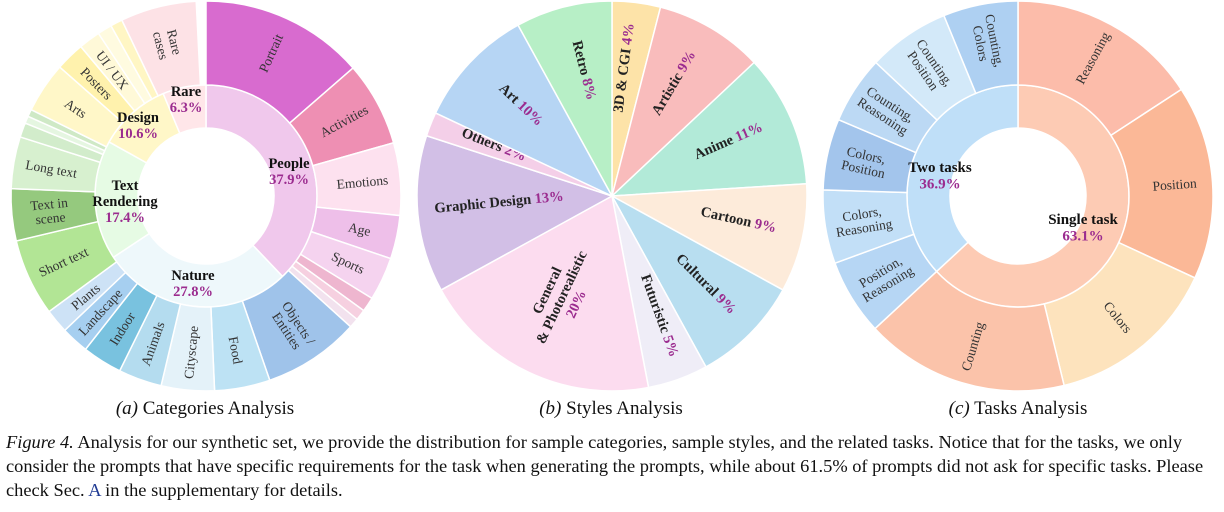 The height and width of the screenshot is (512, 1224). Describe the element at coordinates (362, 181) in the screenshot. I see `outer-label-emotions: Emotions` at that location.